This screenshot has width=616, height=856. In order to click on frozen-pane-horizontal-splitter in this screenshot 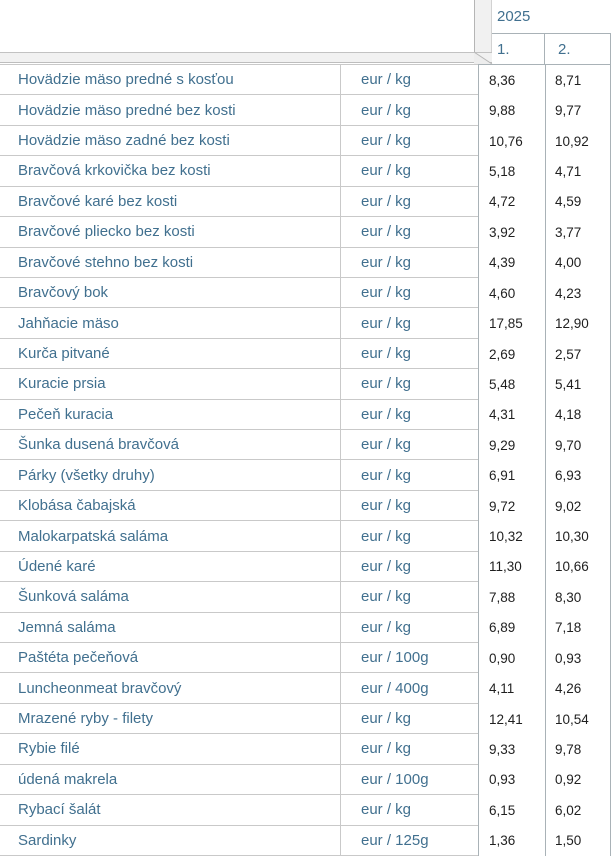, I will do `click(246, 57)`.